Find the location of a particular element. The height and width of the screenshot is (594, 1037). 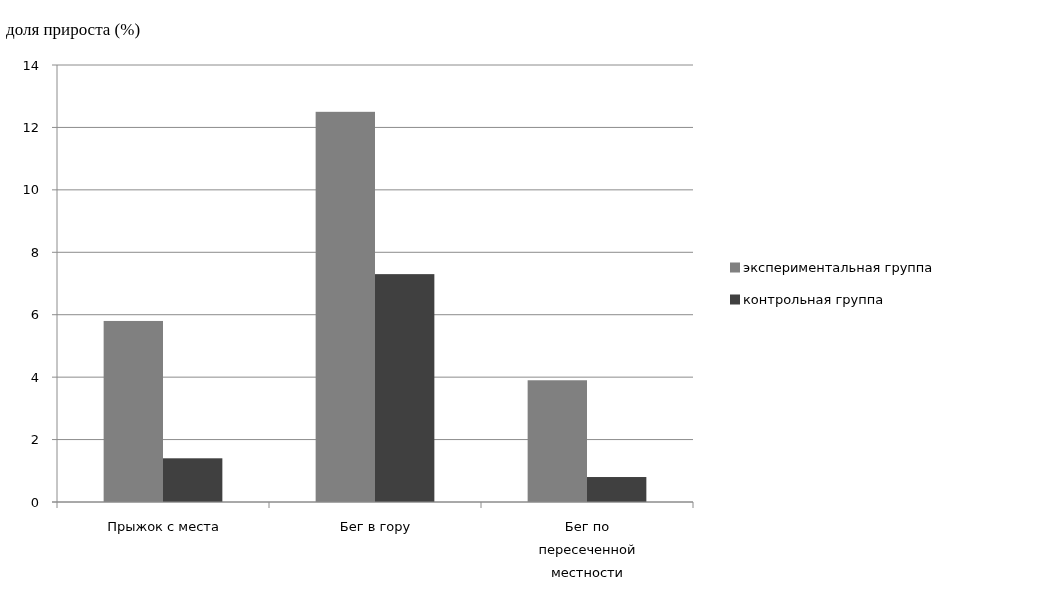

y-tick-label: 10 is located at coordinates (30, 190).